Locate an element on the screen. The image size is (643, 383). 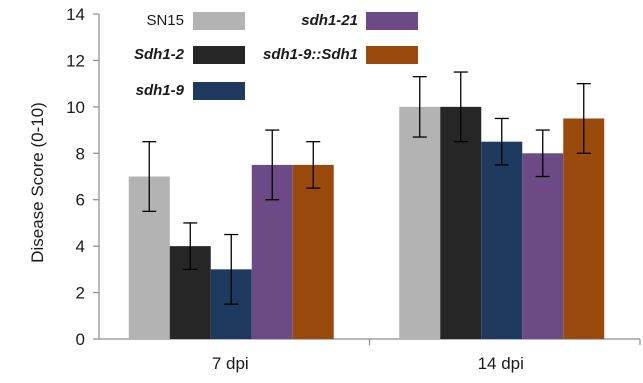
y-tick-label: 6 is located at coordinates (80, 200).